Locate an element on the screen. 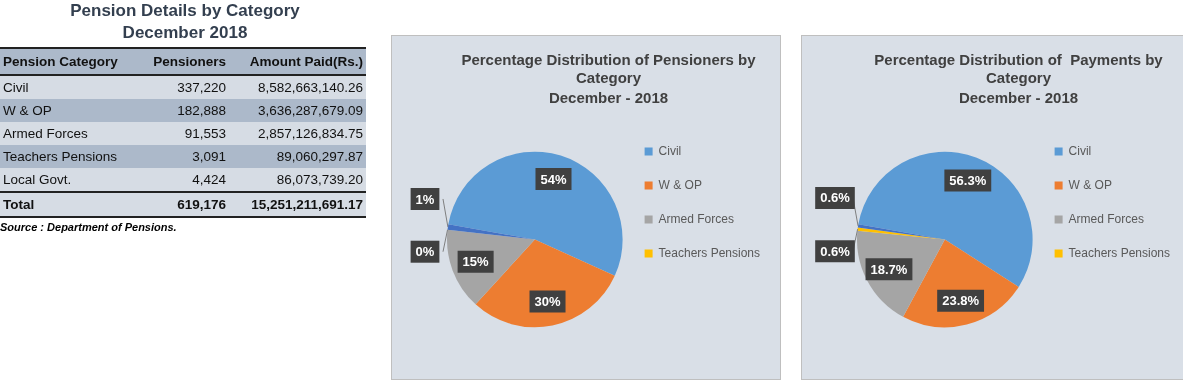  data-label: 619,176 is located at coordinates (184, 204).